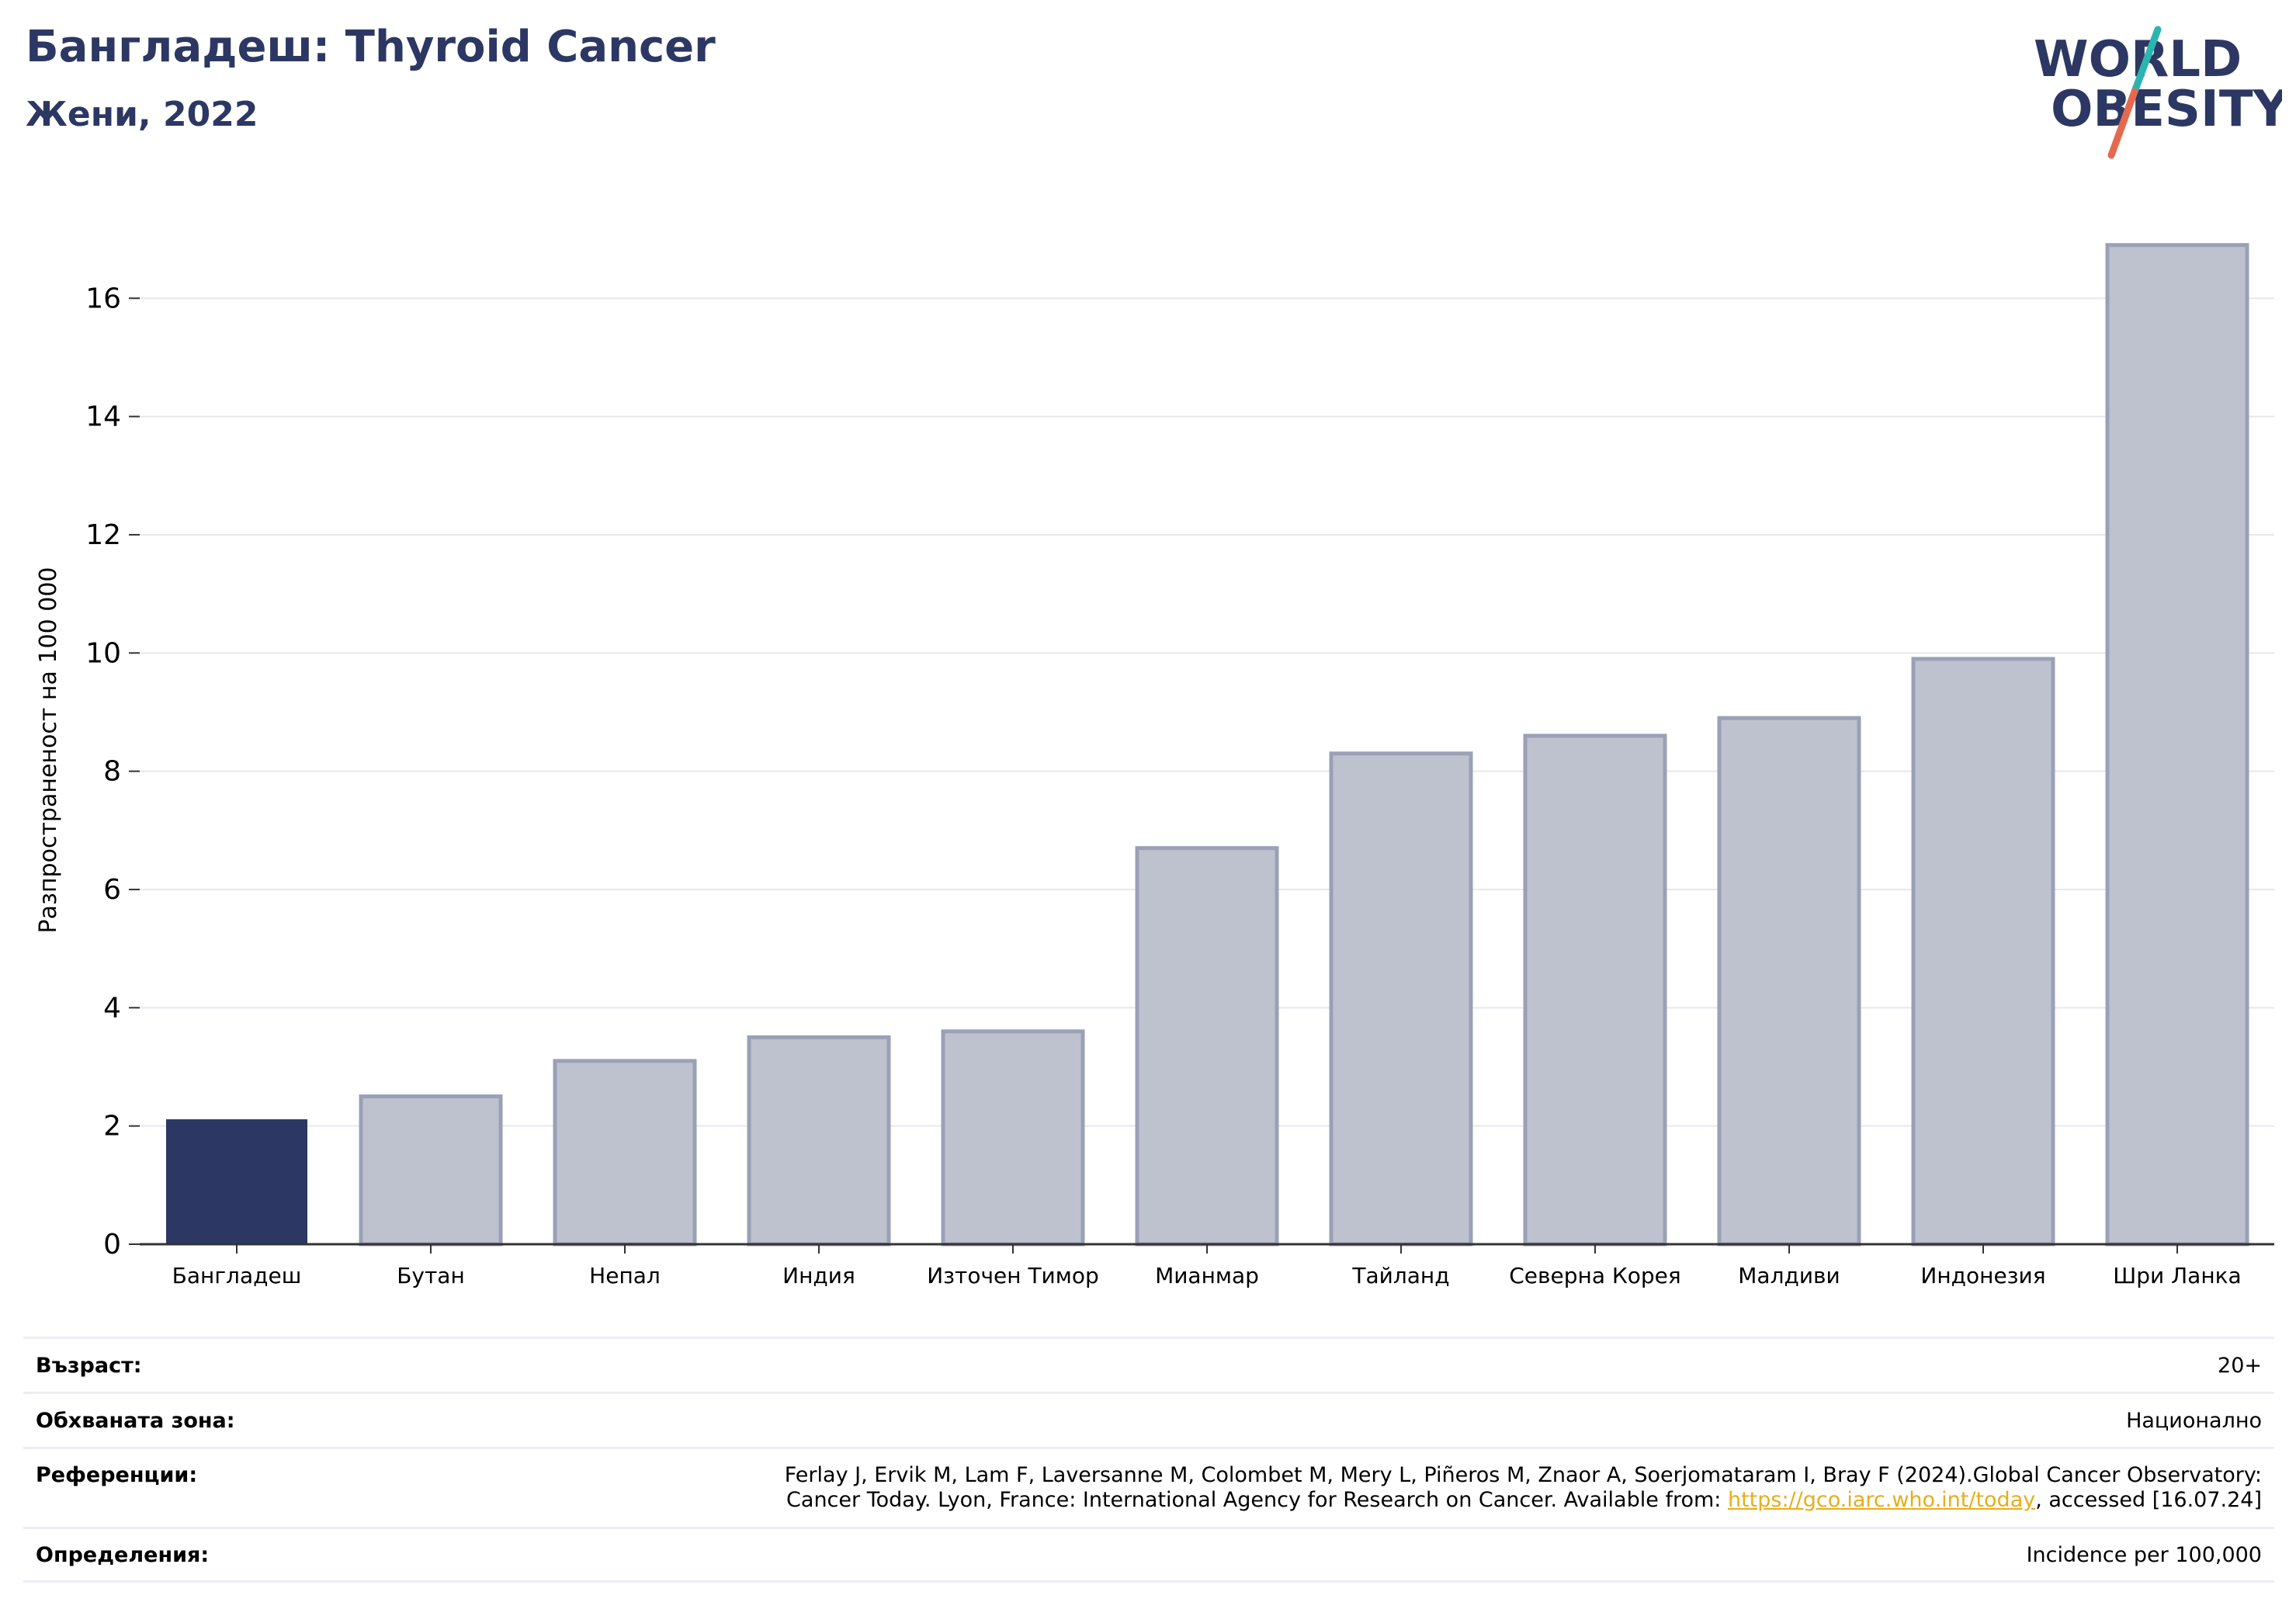 This screenshot has width=2296, height=1623. Describe the element at coordinates (1882, 1500) in the screenshot. I see `reference-link: https://gco.iarc.who.int/today` at that location.